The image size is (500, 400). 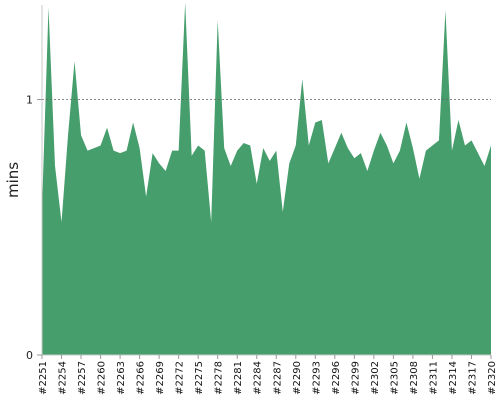 I want to click on x-tick-label: #2290, so click(x=297, y=378).